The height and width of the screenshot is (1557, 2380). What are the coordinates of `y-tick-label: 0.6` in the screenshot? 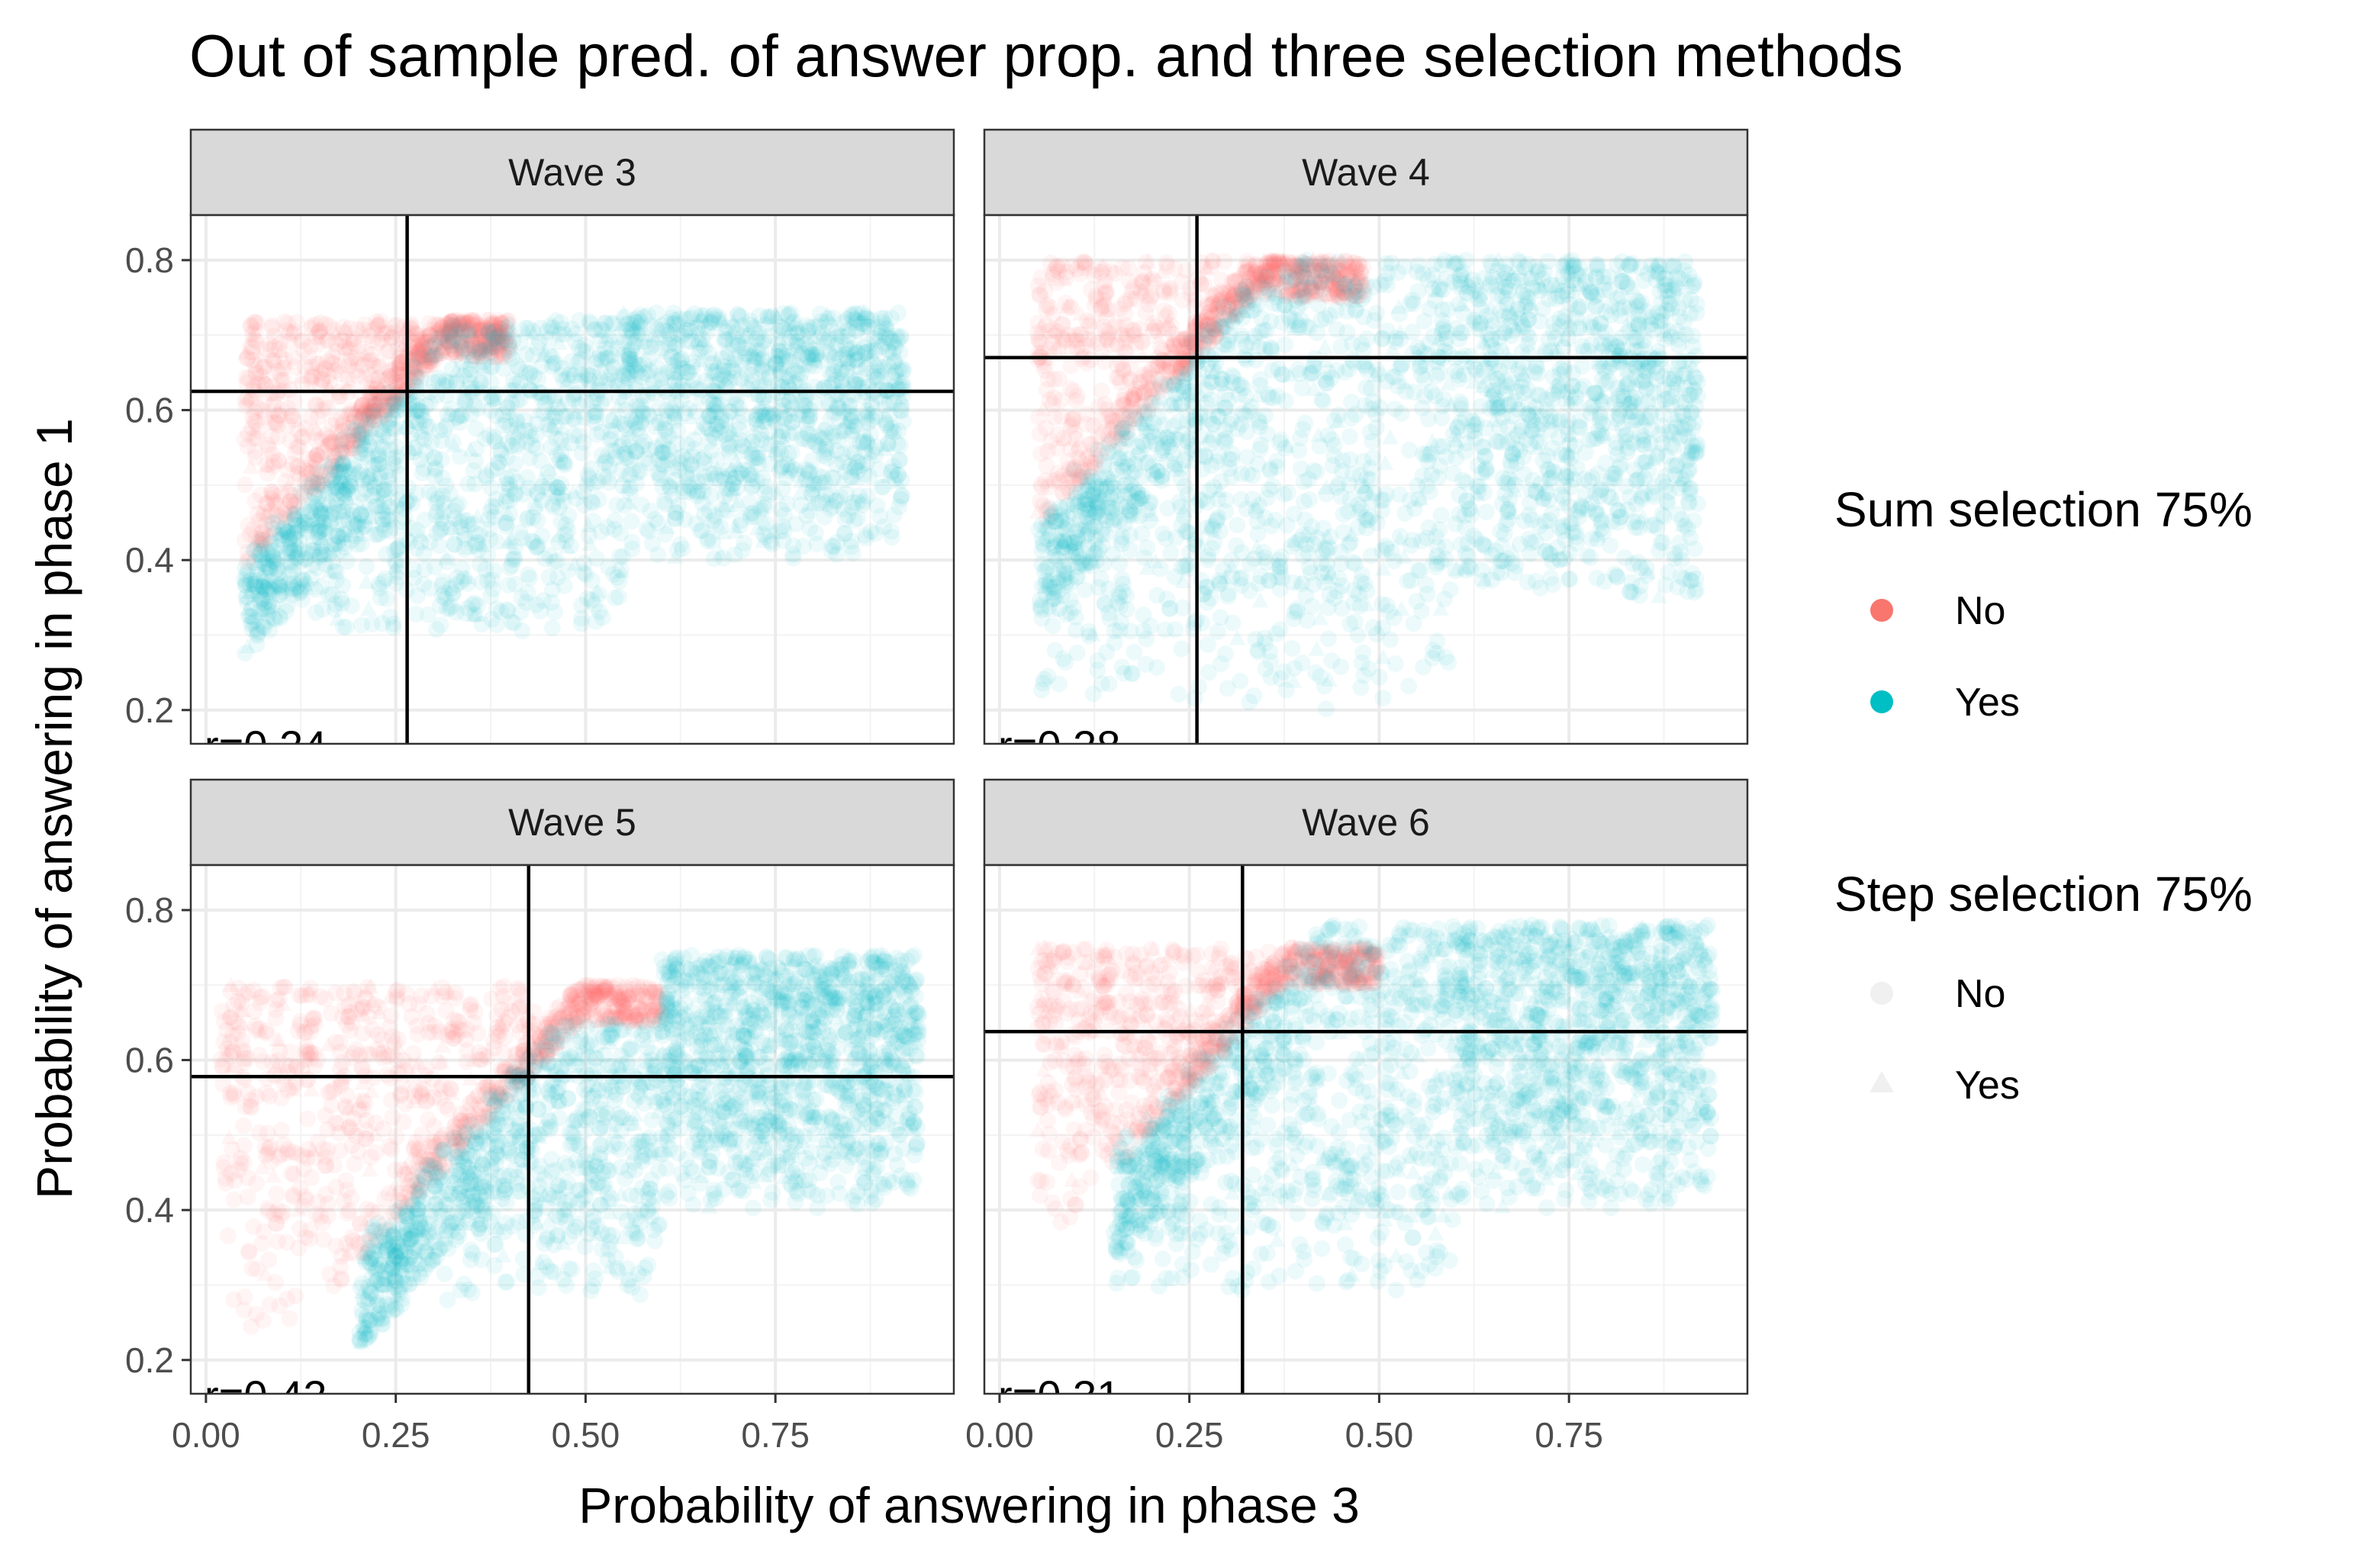 It's located at (149, 410).